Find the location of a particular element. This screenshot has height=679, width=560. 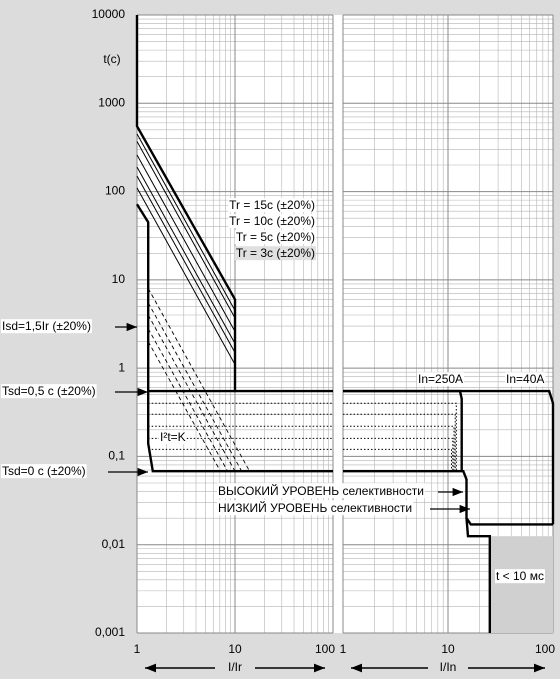

y-tick-label: 100 is located at coordinates (115, 191).